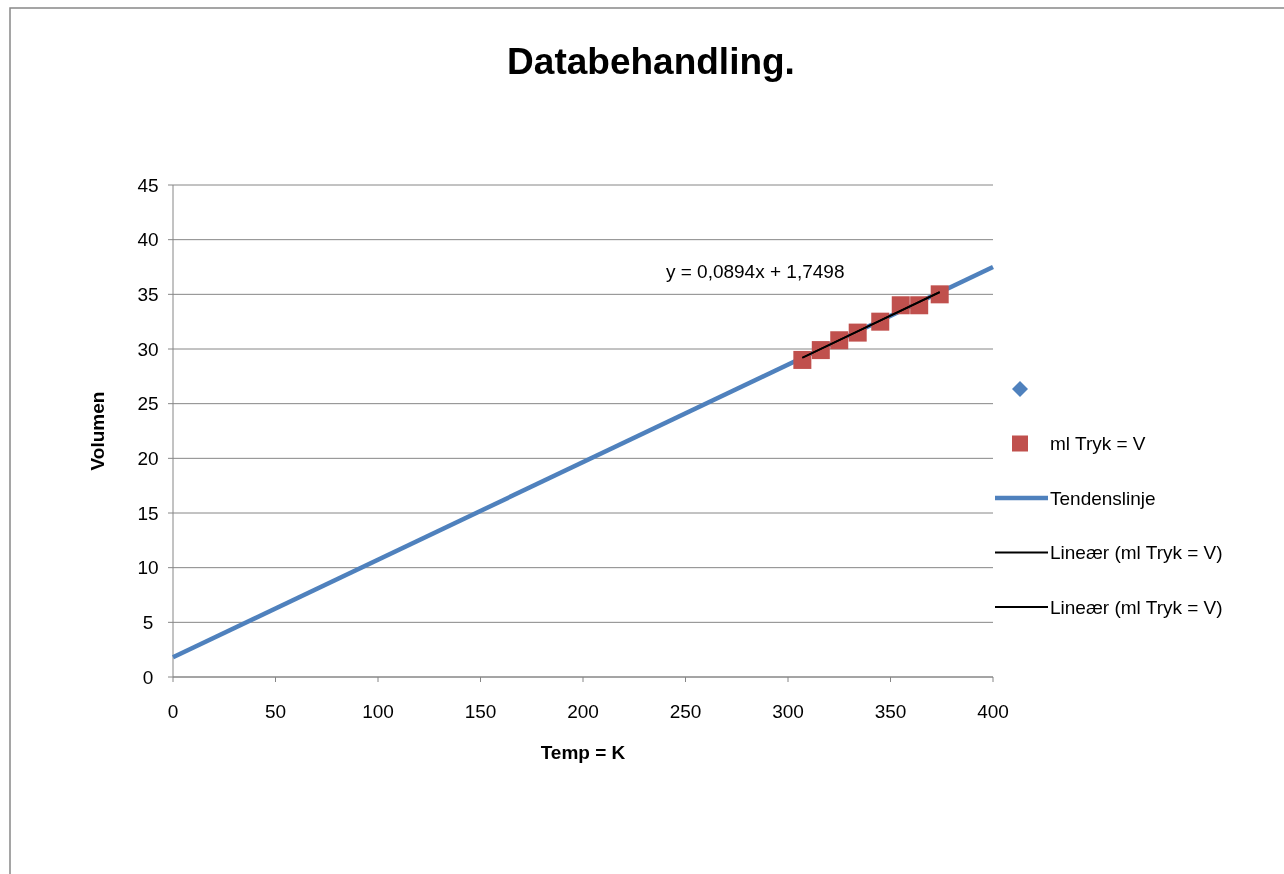 The image size is (1284, 874). Describe the element at coordinates (480, 711) in the screenshot. I see `x-tick-label: 150` at that location.